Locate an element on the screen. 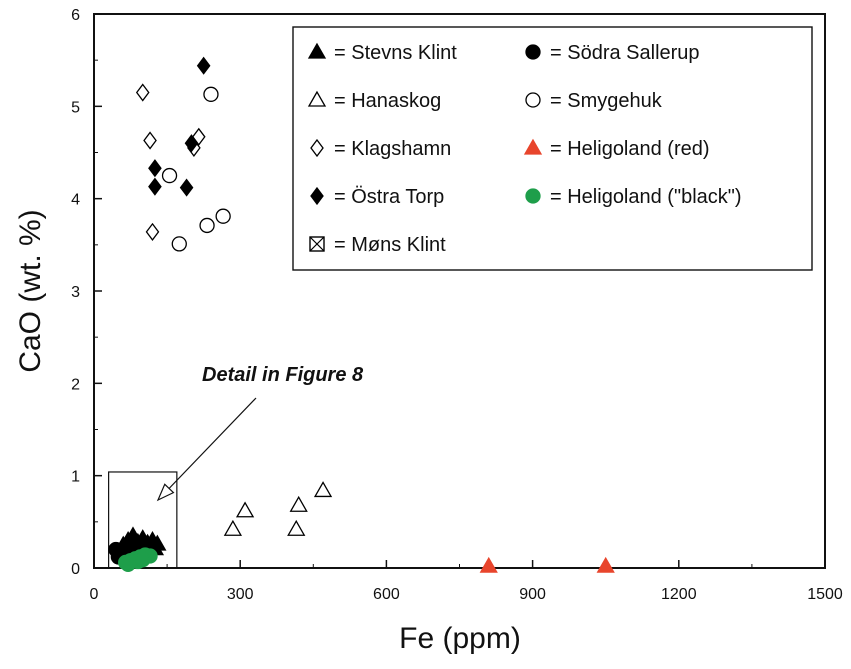  legend-label: = Klagshamn is located at coordinates (392, 149).